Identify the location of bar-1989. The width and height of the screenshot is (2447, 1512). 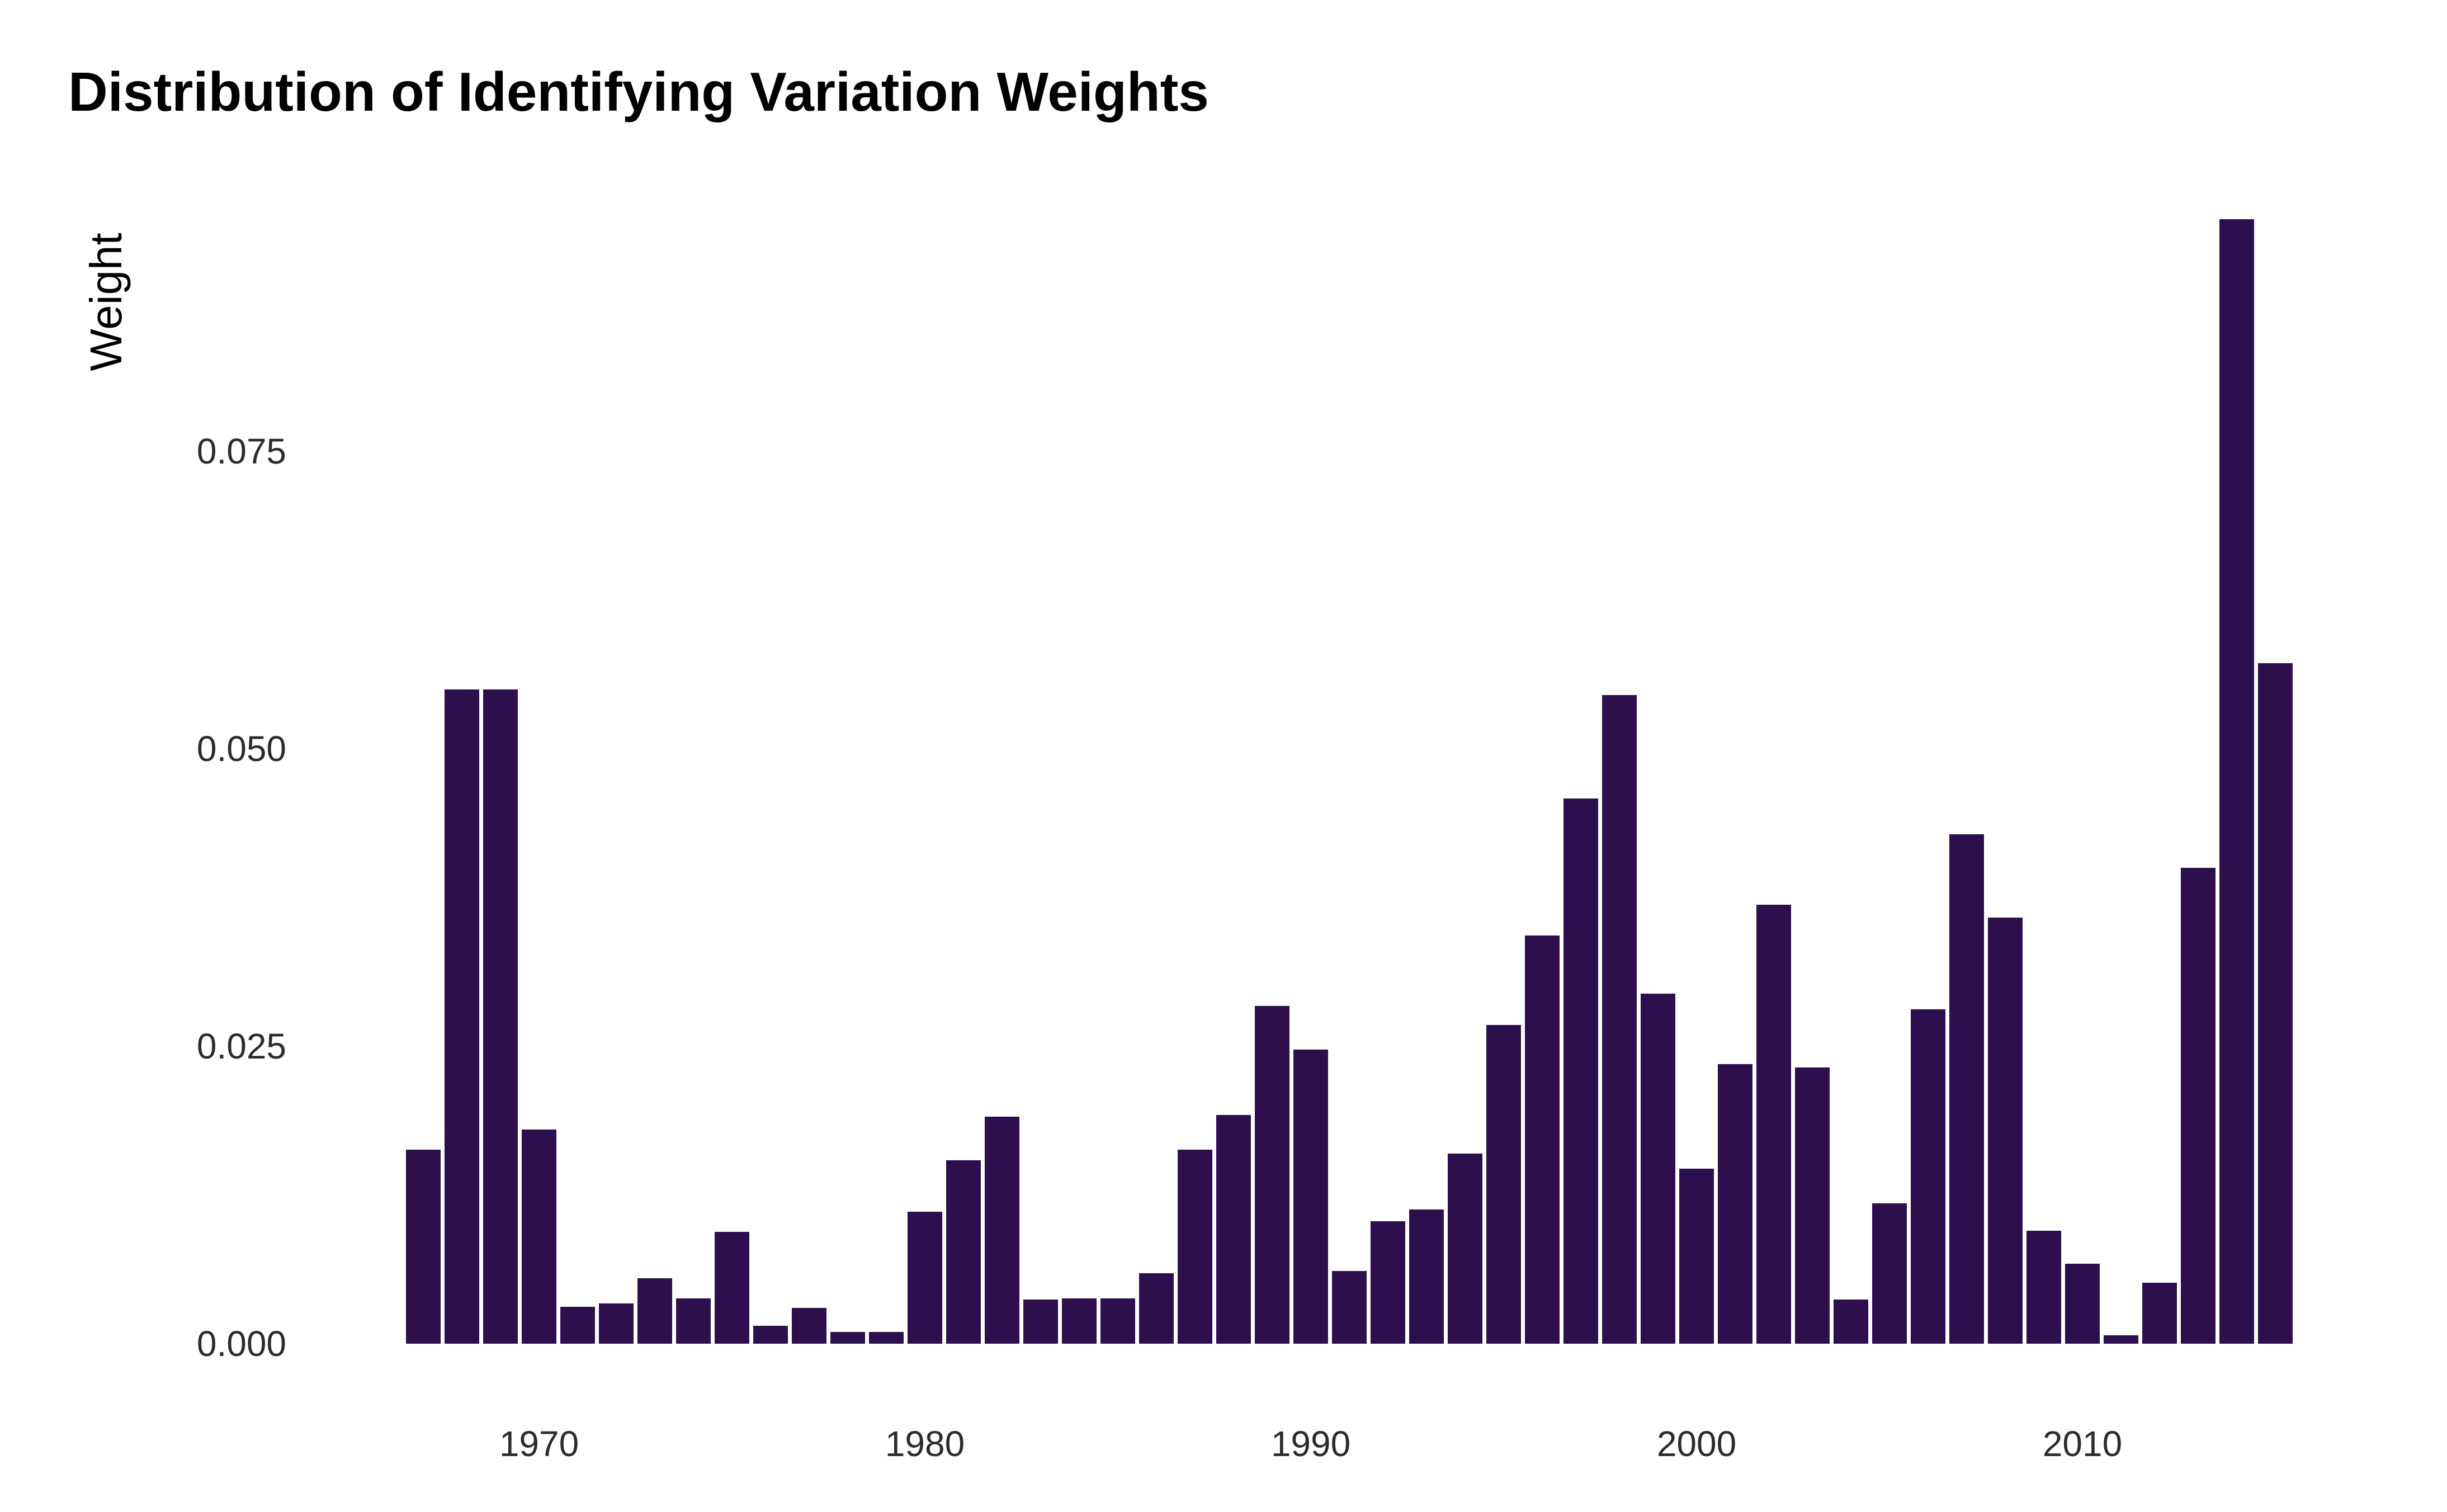
(1272, 1175).